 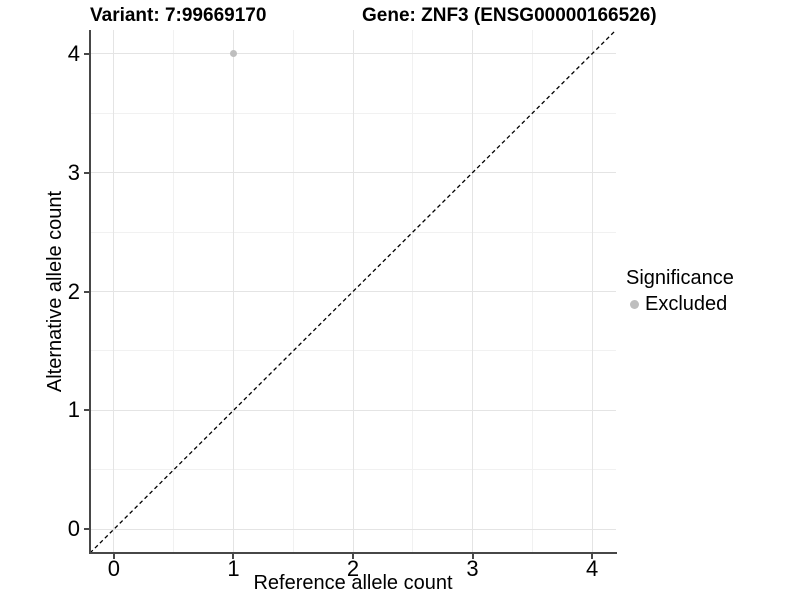 I want to click on legend-point-icon, so click(x=634, y=304).